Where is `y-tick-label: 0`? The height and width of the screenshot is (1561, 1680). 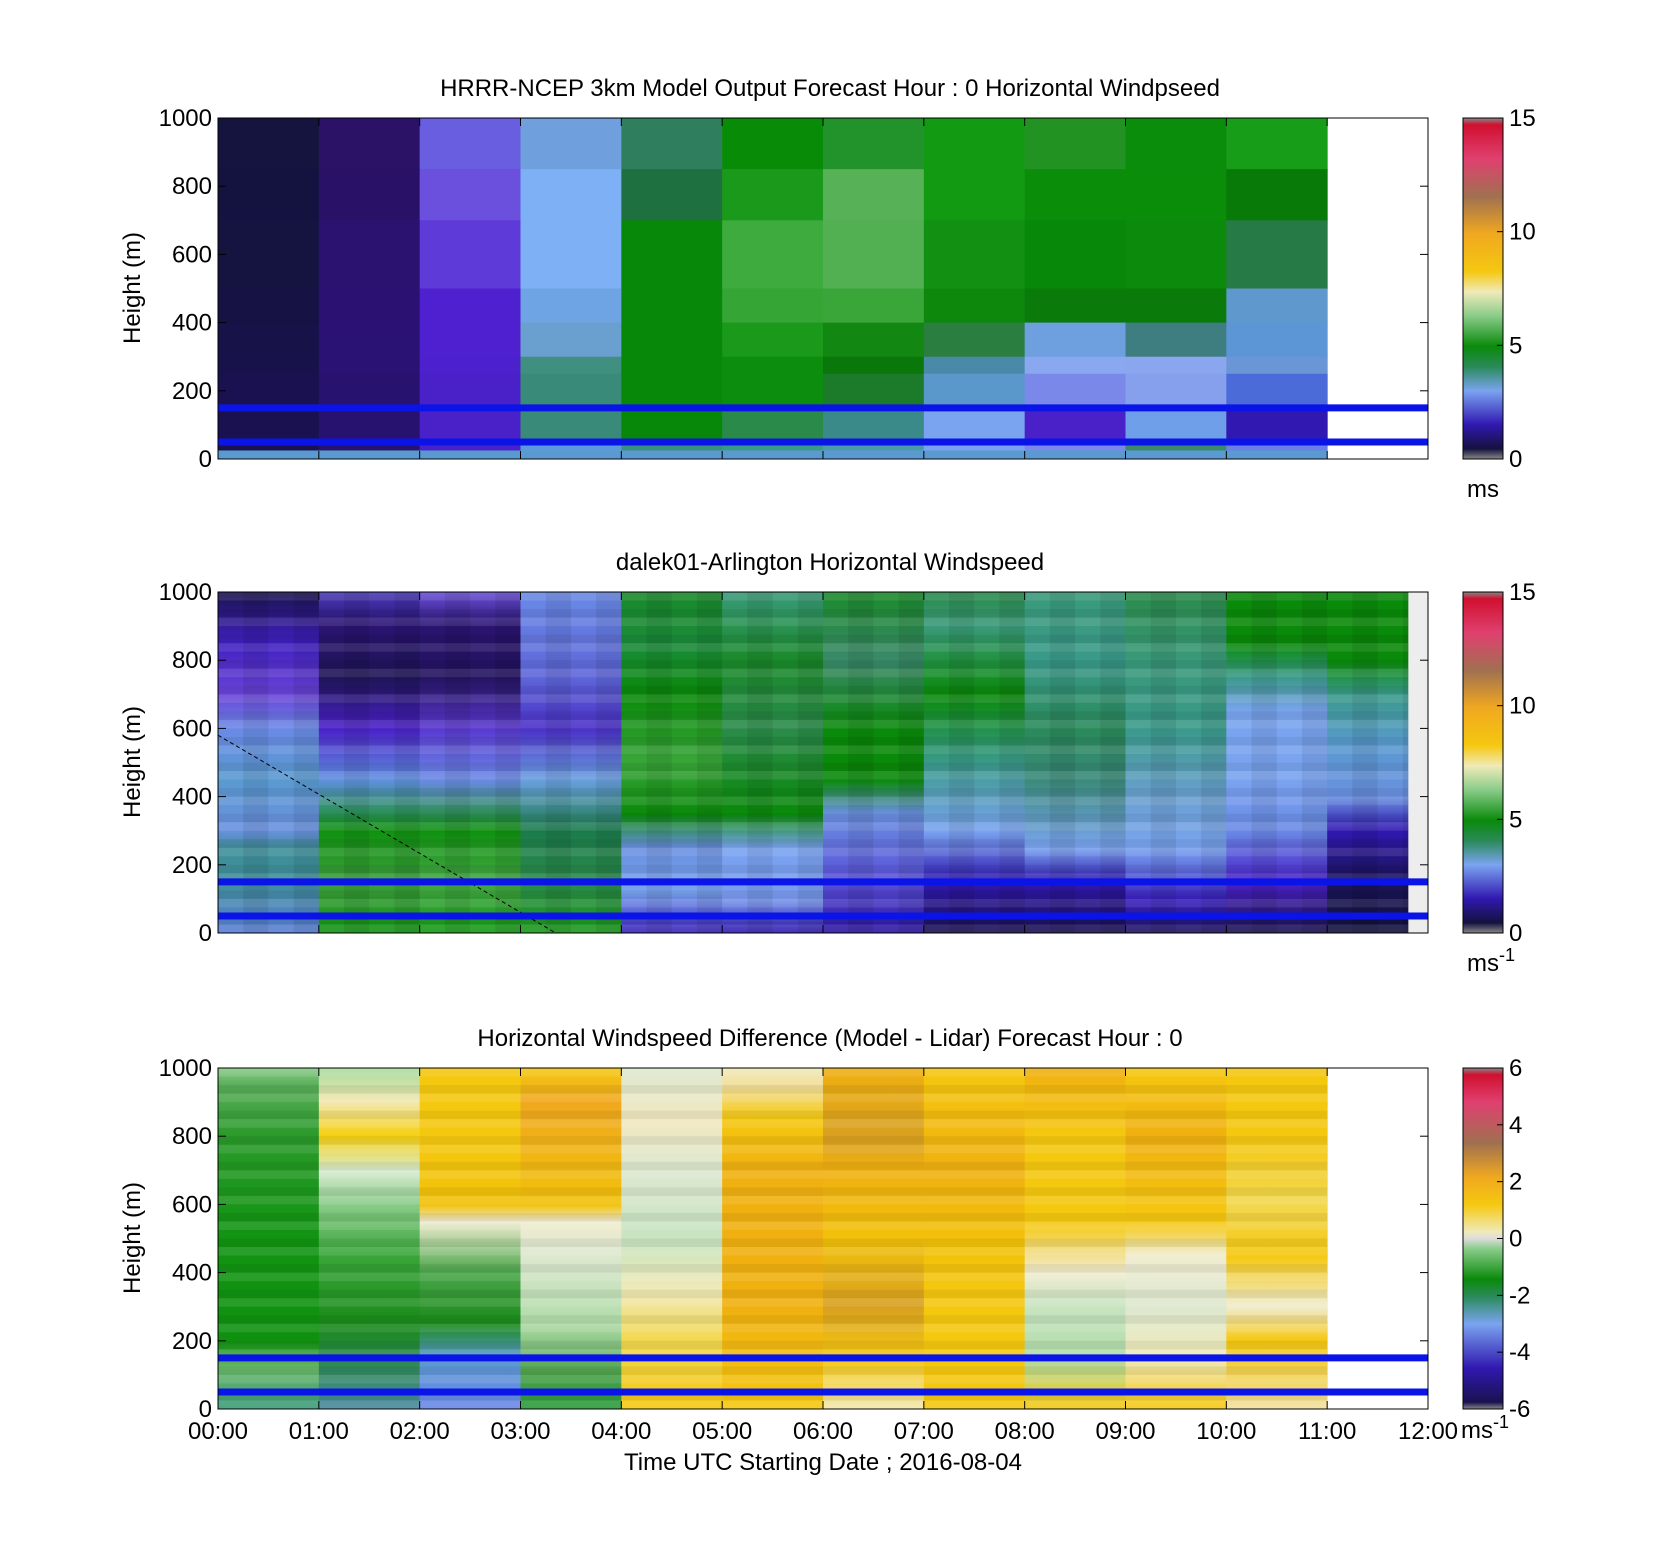 y-tick-label: 0 is located at coordinates (205, 1409).